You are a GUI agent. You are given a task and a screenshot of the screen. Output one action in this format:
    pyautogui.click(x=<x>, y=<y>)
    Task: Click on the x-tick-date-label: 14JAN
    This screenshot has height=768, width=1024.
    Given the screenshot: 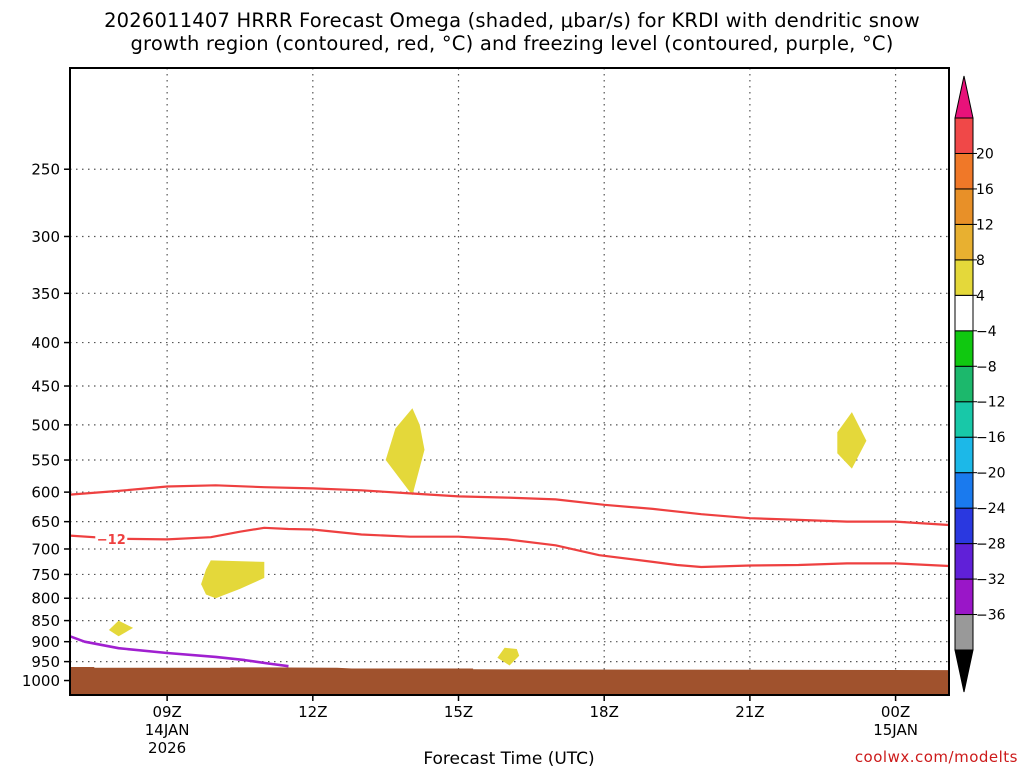 What is the action you would take?
    pyautogui.click(x=167, y=730)
    